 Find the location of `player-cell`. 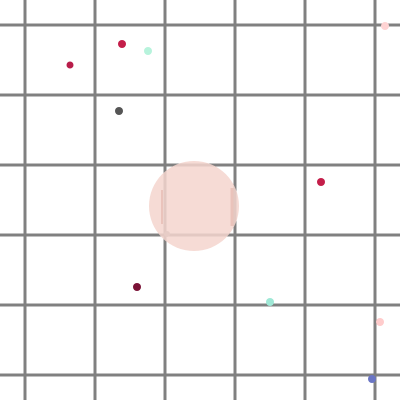

player-cell is located at coordinates (194, 206).